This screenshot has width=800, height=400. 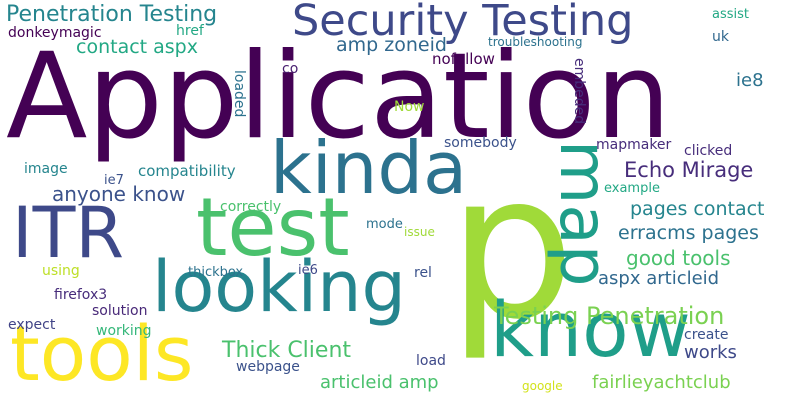 What do you see at coordinates (730, 14) in the screenshot?
I see `word: assist` at bounding box center [730, 14].